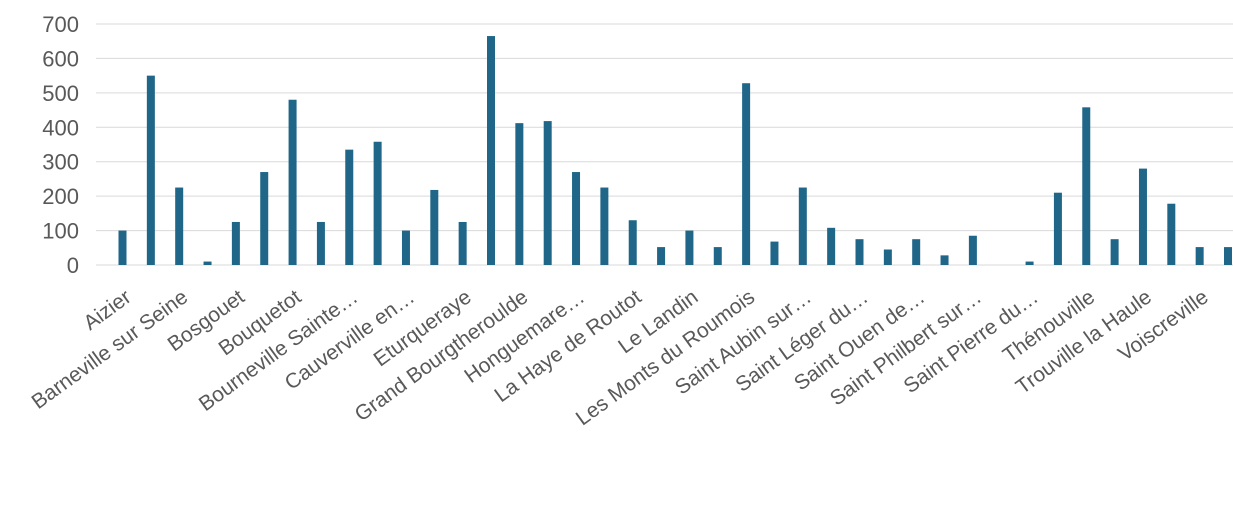 Image resolution: width=1233 pixels, height=508 pixels. What do you see at coordinates (60, 231) in the screenshot?
I see `y-tick-label: 100` at bounding box center [60, 231].